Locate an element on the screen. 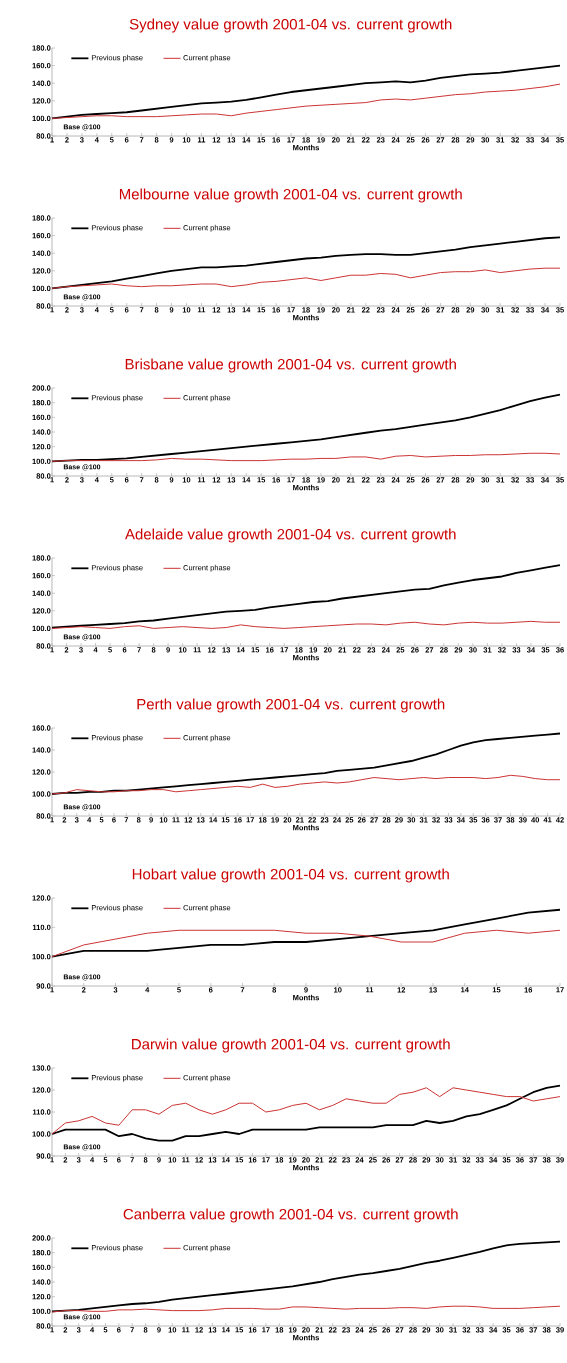  chart-title: Canberra value growth 2001-04 vs. current growth is located at coordinates (290, 1215).